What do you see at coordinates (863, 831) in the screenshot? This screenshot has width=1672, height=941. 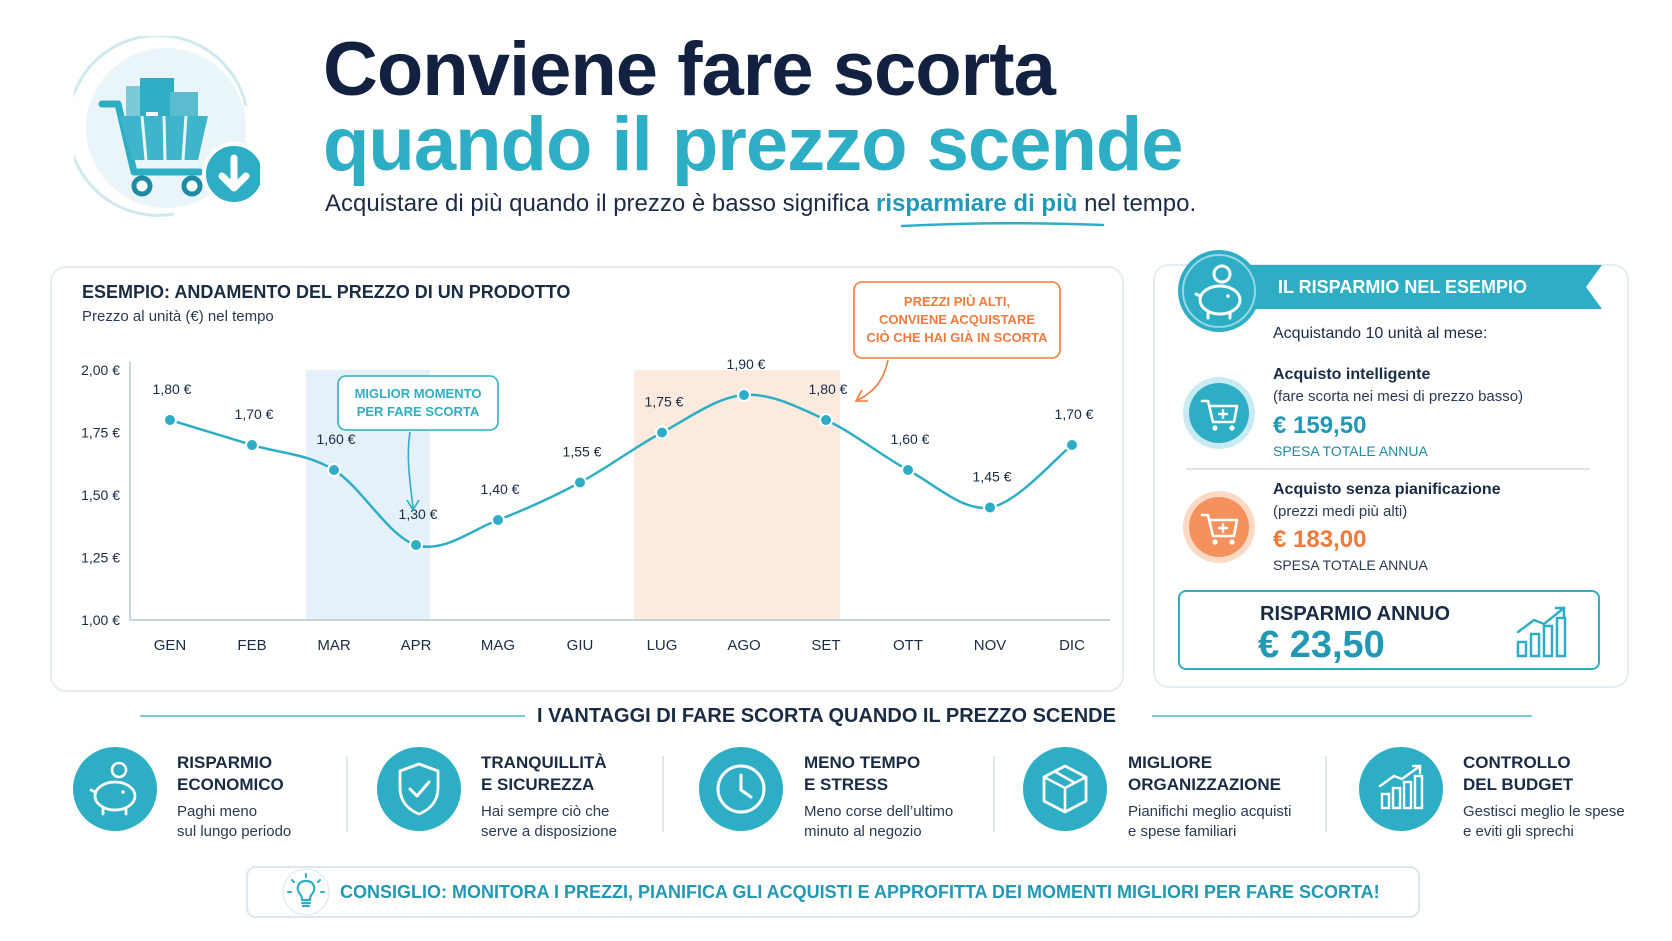 I see `advantage-3-desc2: minuto al negozio` at bounding box center [863, 831].